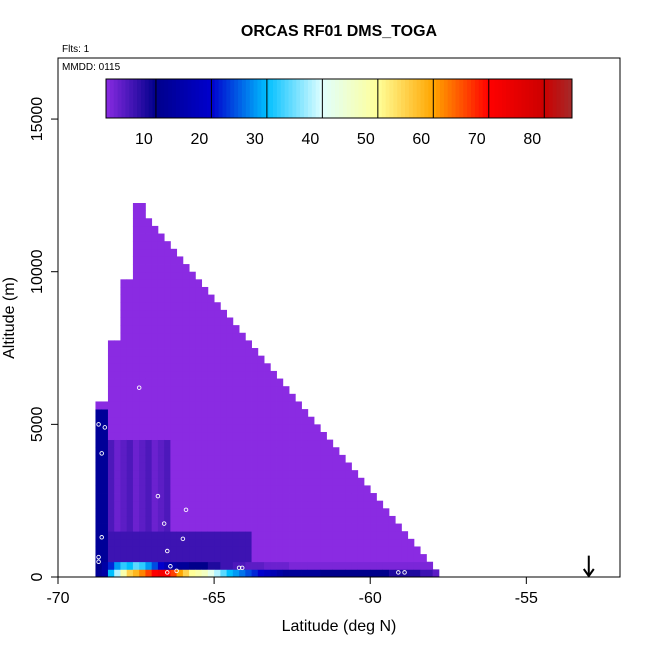 The image size is (650, 650). I want to click on arrow-marker, so click(588, 566).